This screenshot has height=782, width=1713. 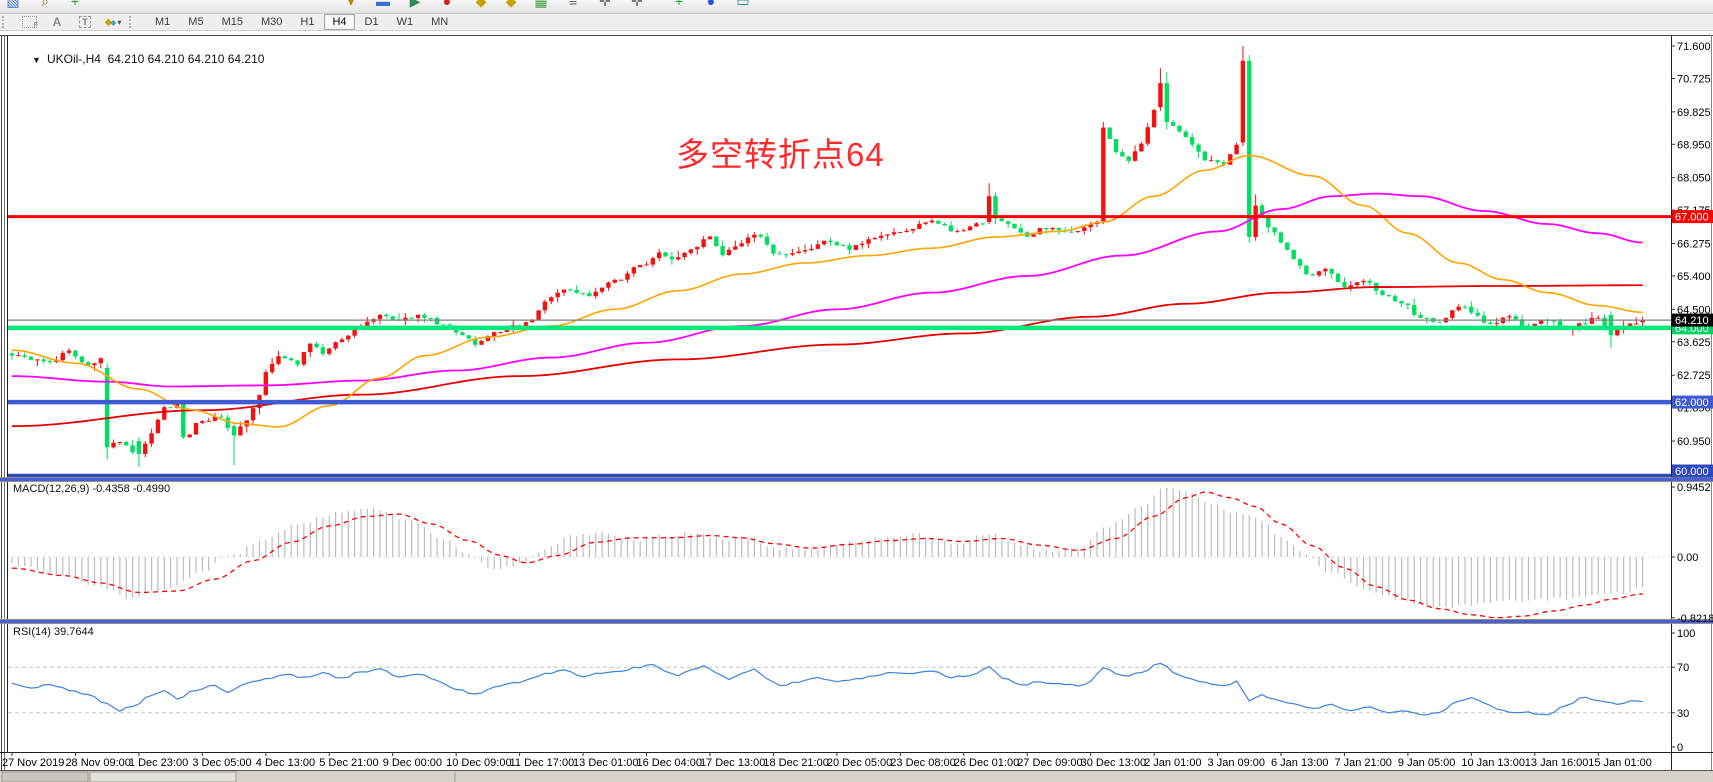 I want to click on tf-button-H4: H4, so click(x=339, y=22).